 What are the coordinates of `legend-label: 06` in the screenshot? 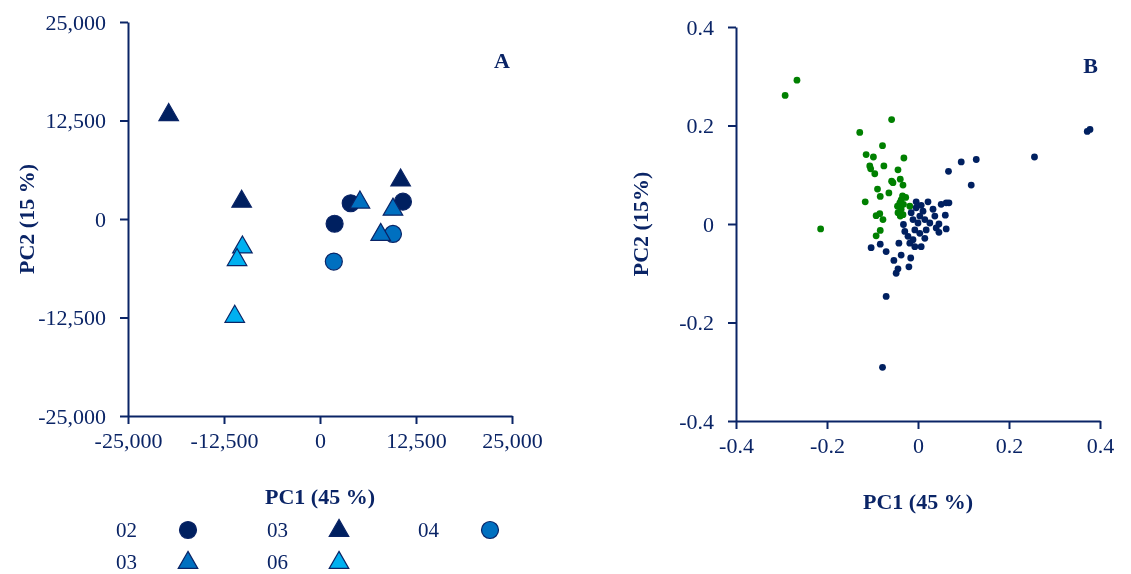 It's located at (277, 562).